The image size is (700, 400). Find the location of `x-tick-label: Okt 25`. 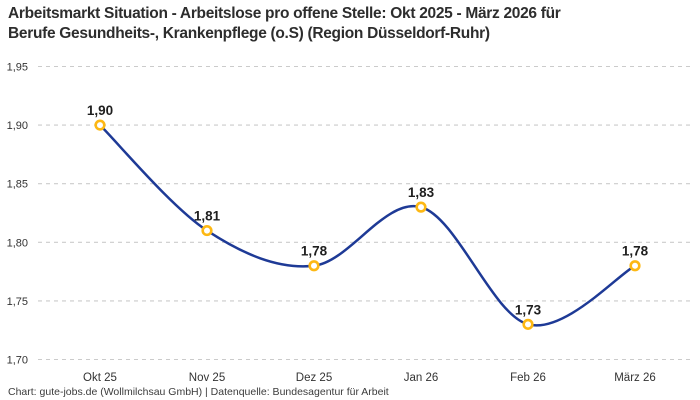

x-tick-label: Okt 25 is located at coordinates (100, 378).